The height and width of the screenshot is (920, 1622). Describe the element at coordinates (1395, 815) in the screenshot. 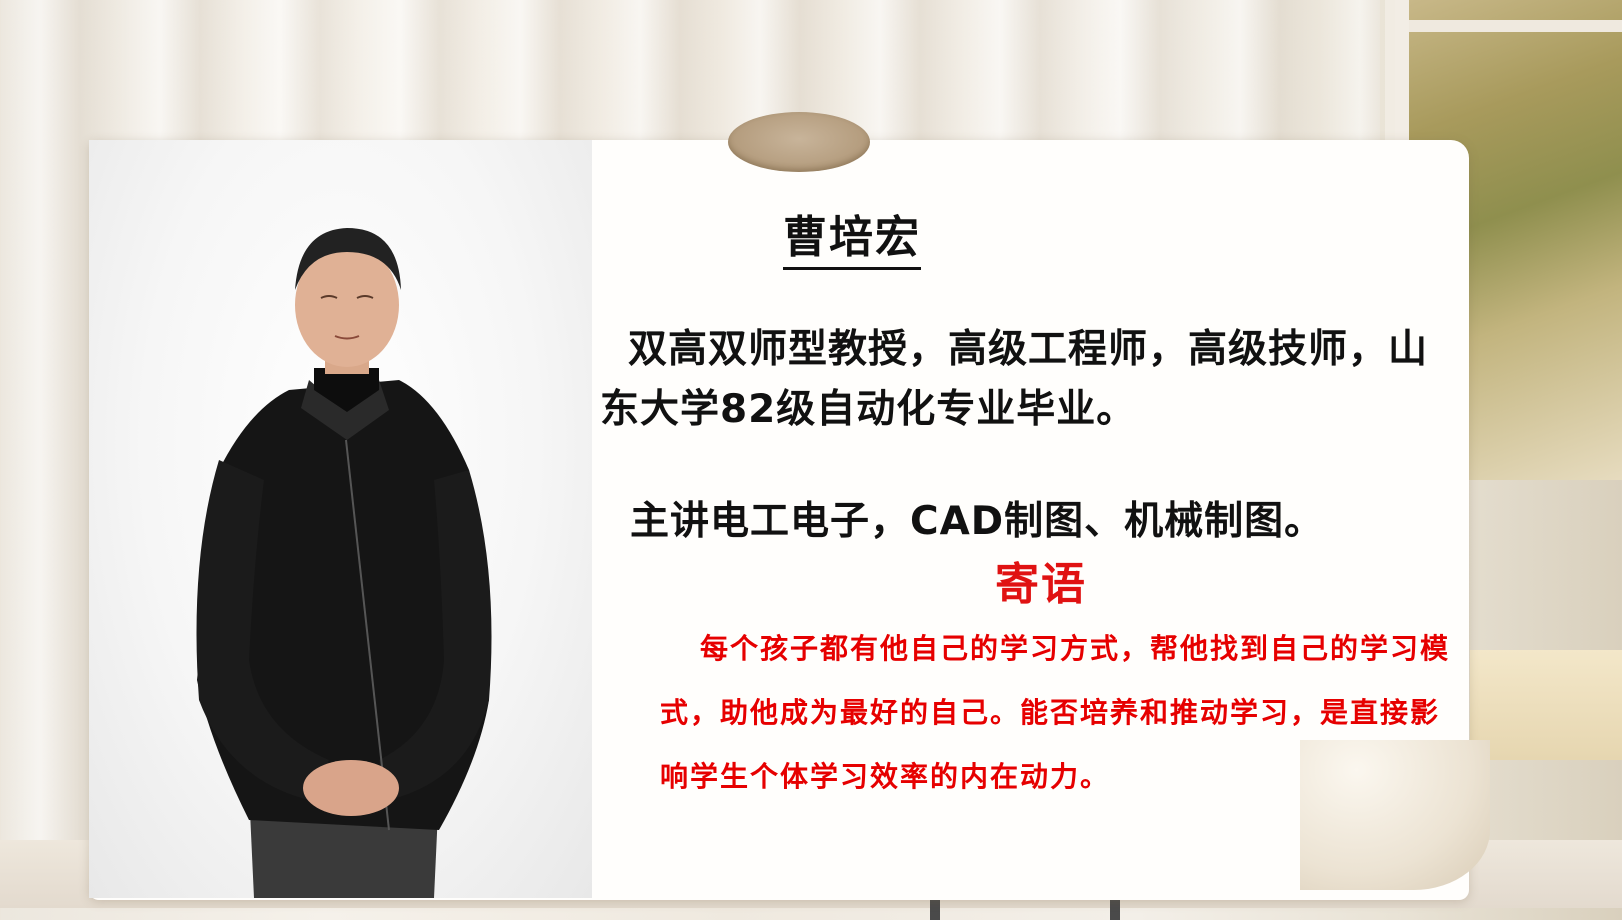

I see `paper-curl` at that location.